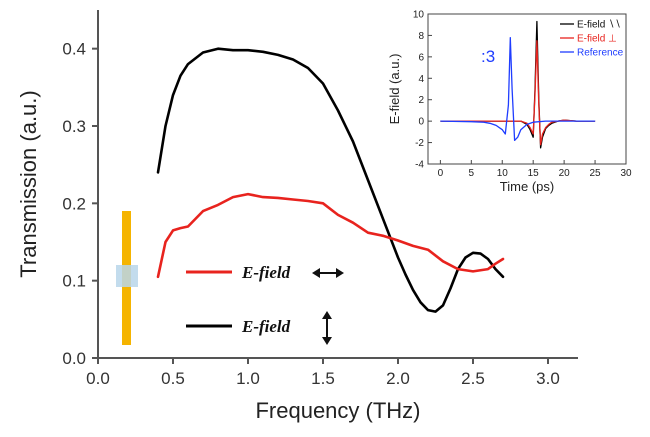 The height and width of the screenshot is (437, 650). Describe the element at coordinates (472, 173) in the screenshot. I see `inset-x-tick-label: 5` at that location.